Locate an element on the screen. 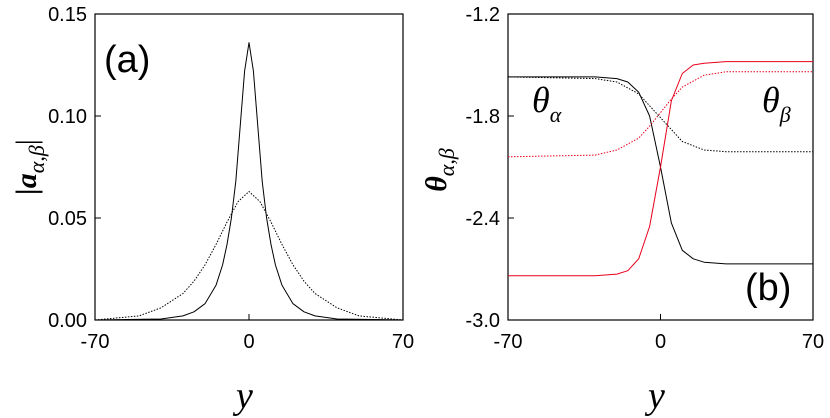  annotation-theta-beta-main: θ is located at coordinates (771, 100).